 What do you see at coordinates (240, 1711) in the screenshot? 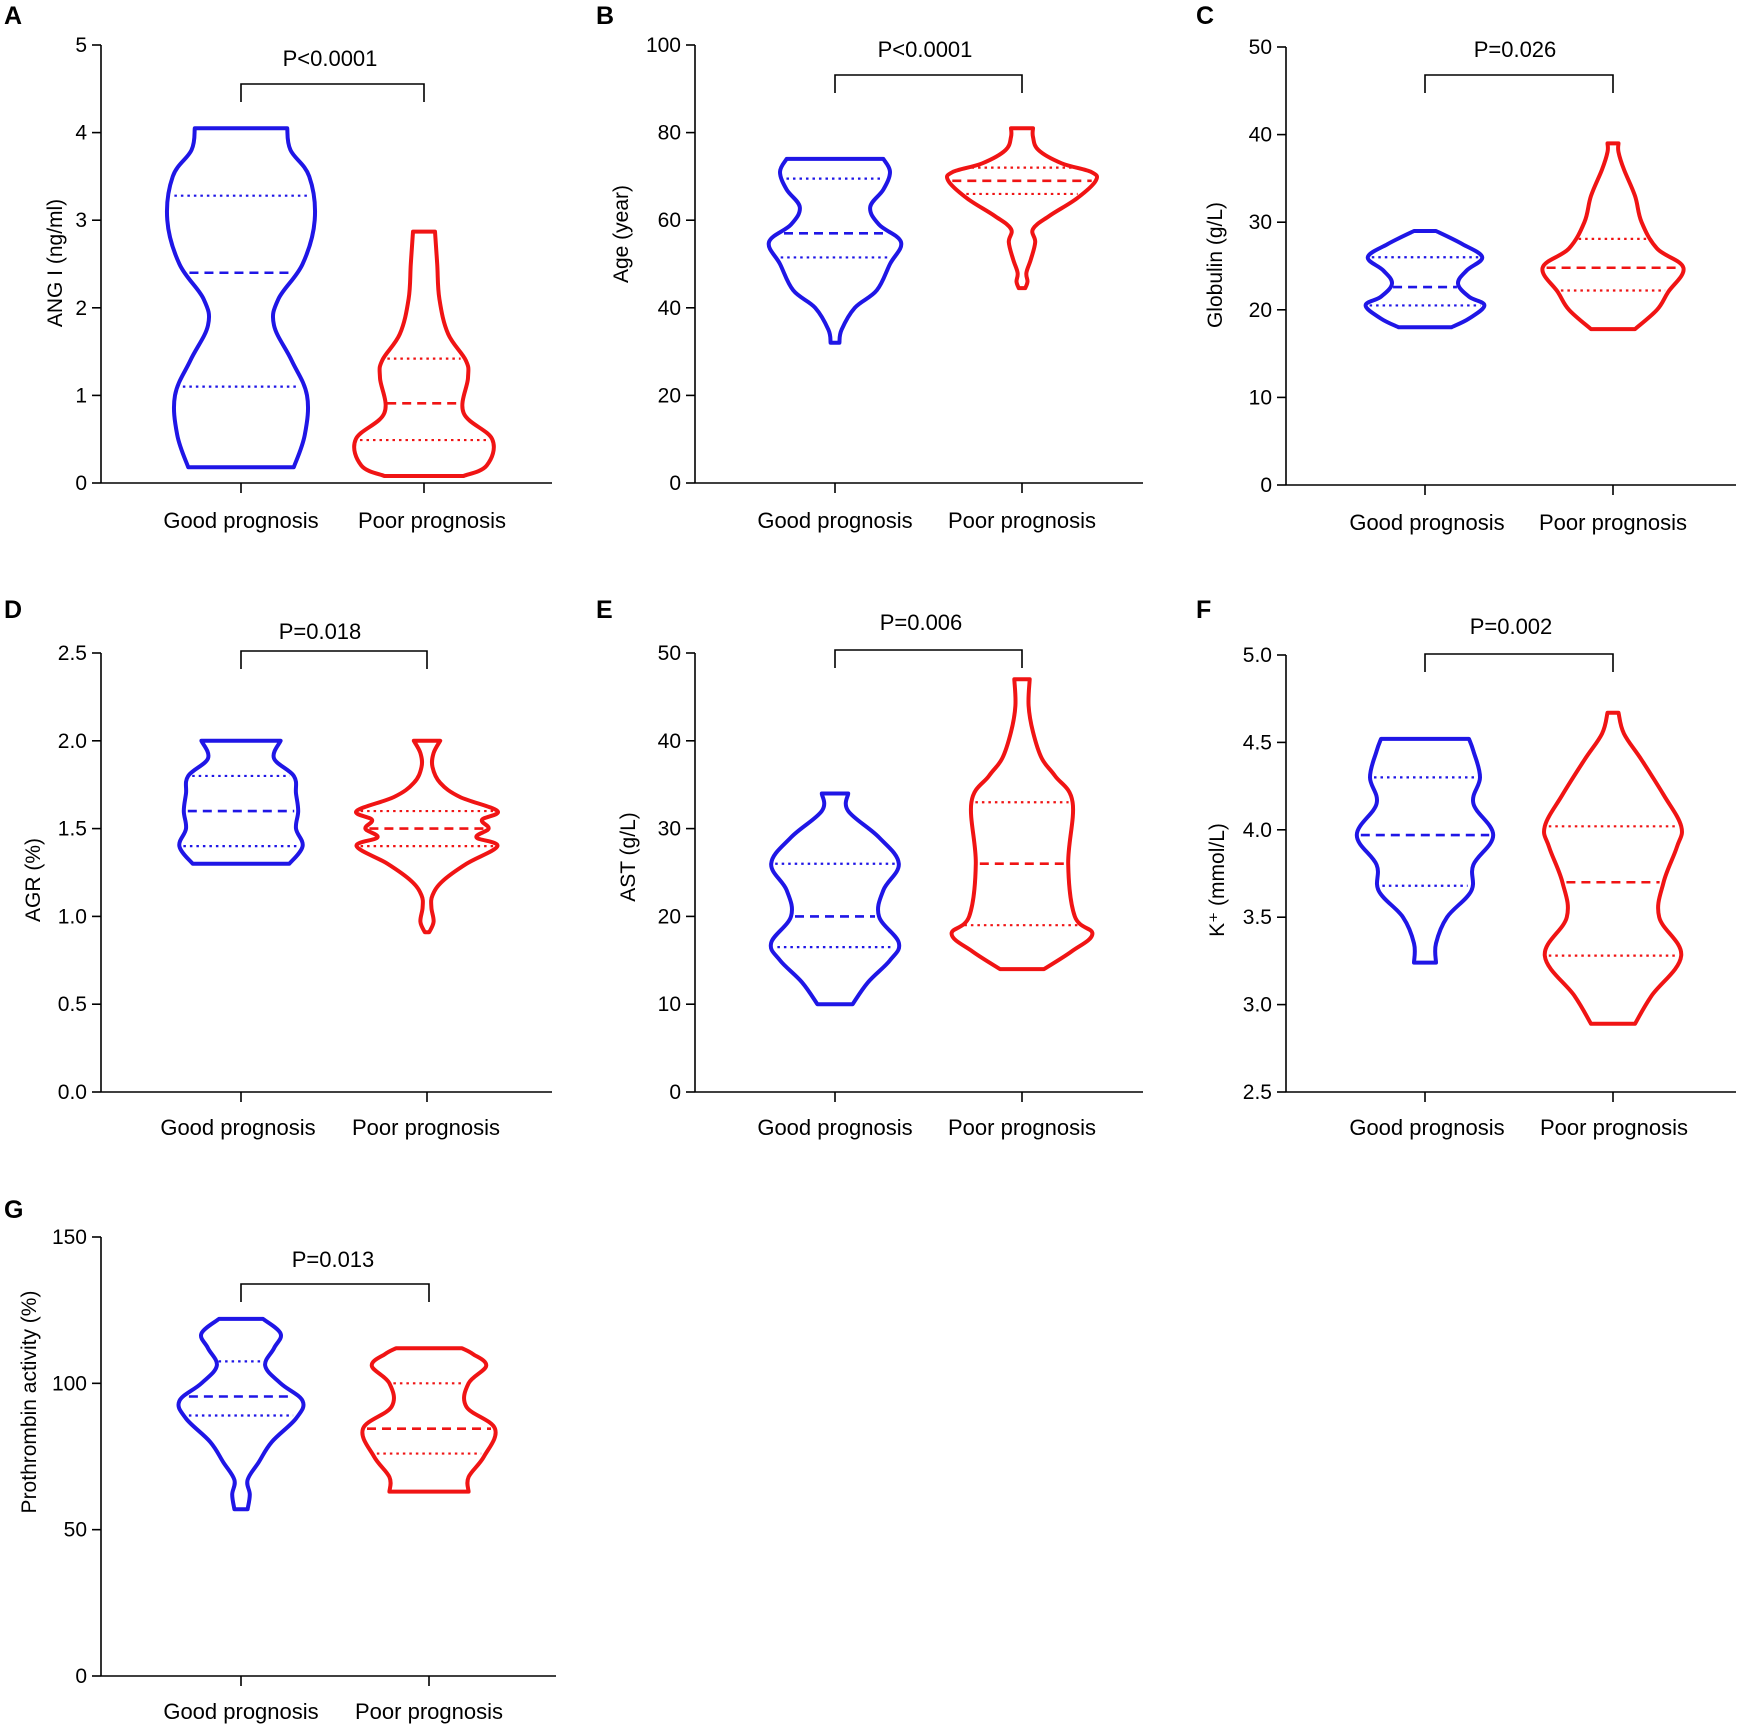
I see `x-category-good-G: Good prognosis` at bounding box center [240, 1711].